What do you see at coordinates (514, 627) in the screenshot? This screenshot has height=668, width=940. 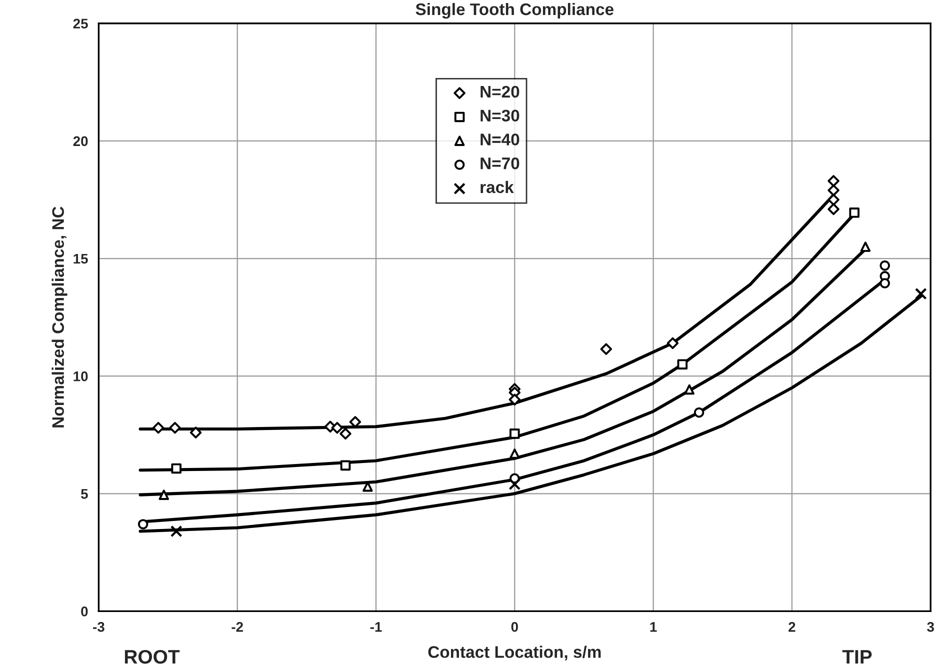 I see `x-tick-label: 0` at bounding box center [514, 627].